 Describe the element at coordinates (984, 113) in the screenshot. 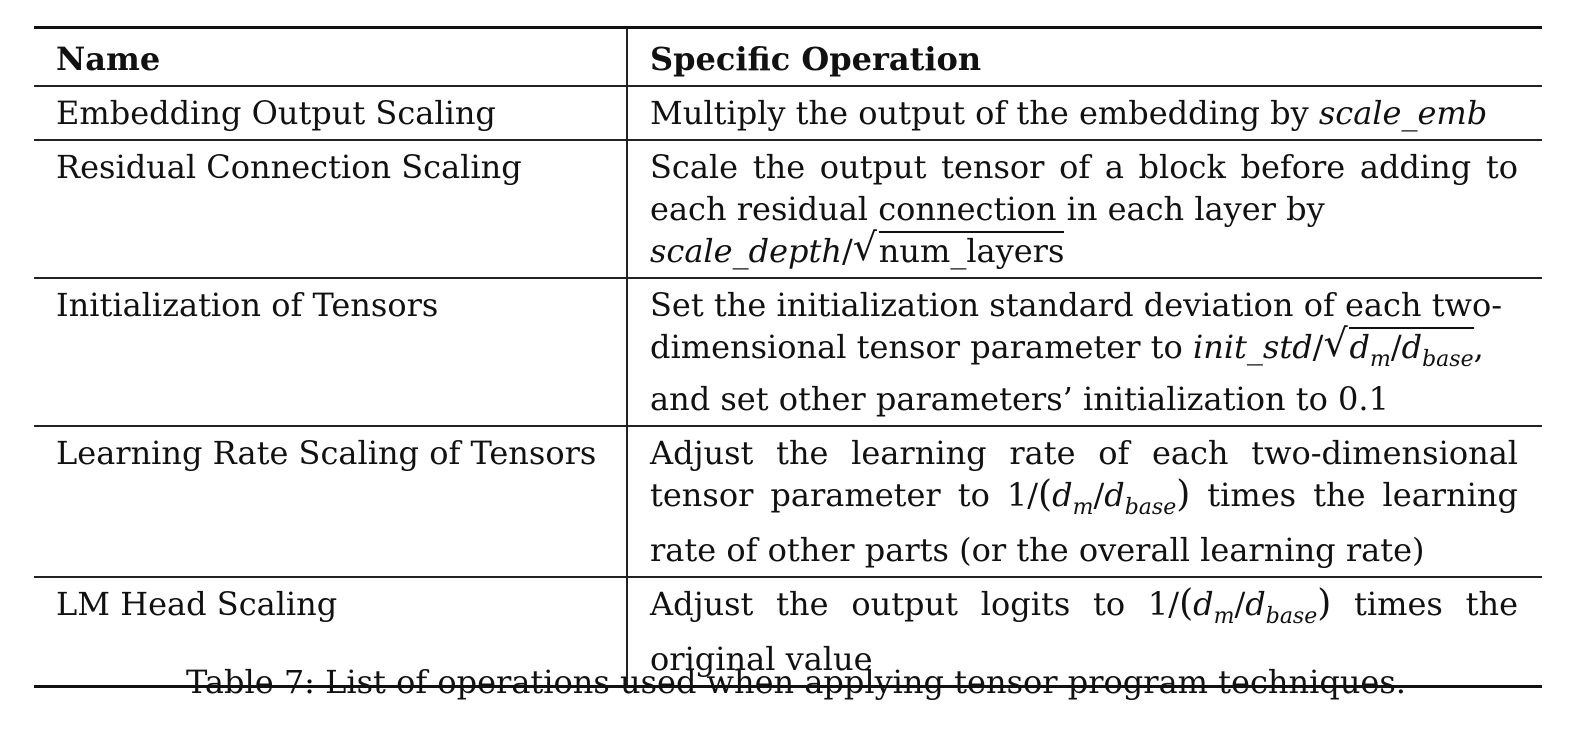

I see `op-text: Multiply the output of the embedding by` at that location.